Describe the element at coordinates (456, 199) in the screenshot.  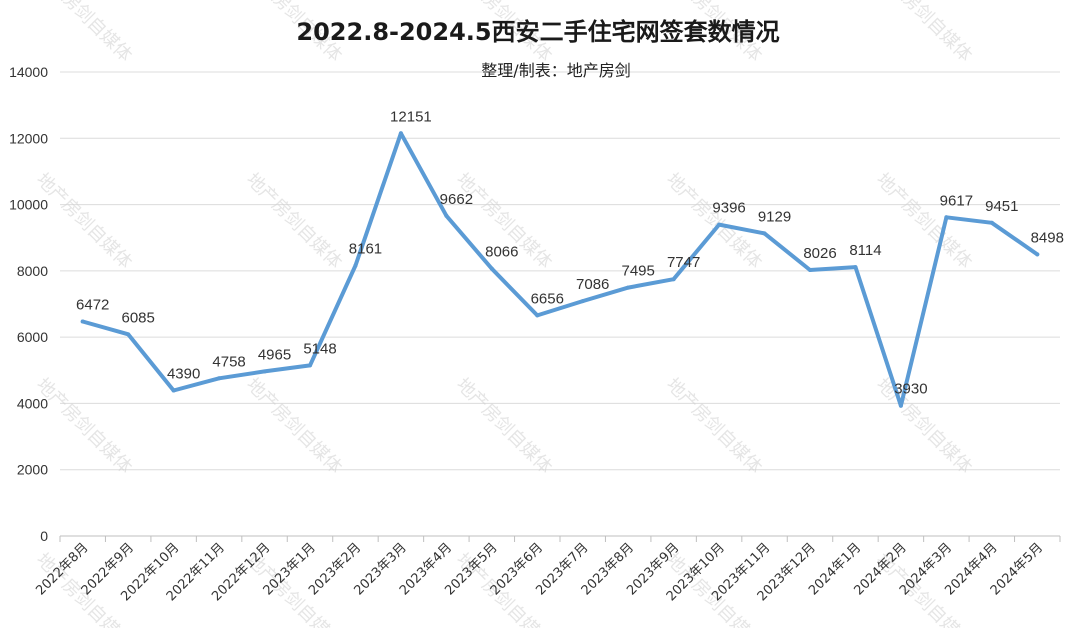
I see `data-label-8: 9662` at that location.